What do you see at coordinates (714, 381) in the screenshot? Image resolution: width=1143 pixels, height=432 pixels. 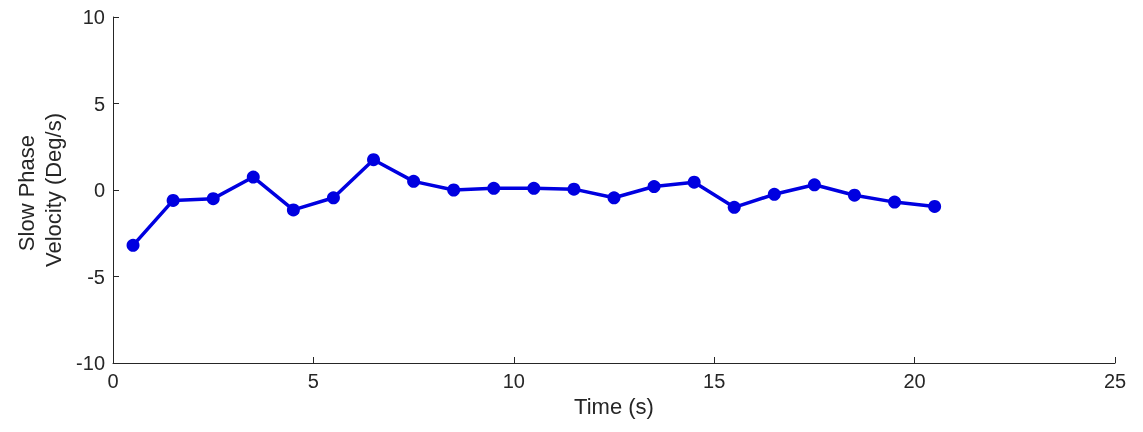 I see `x-tick-label: 15` at bounding box center [714, 381].